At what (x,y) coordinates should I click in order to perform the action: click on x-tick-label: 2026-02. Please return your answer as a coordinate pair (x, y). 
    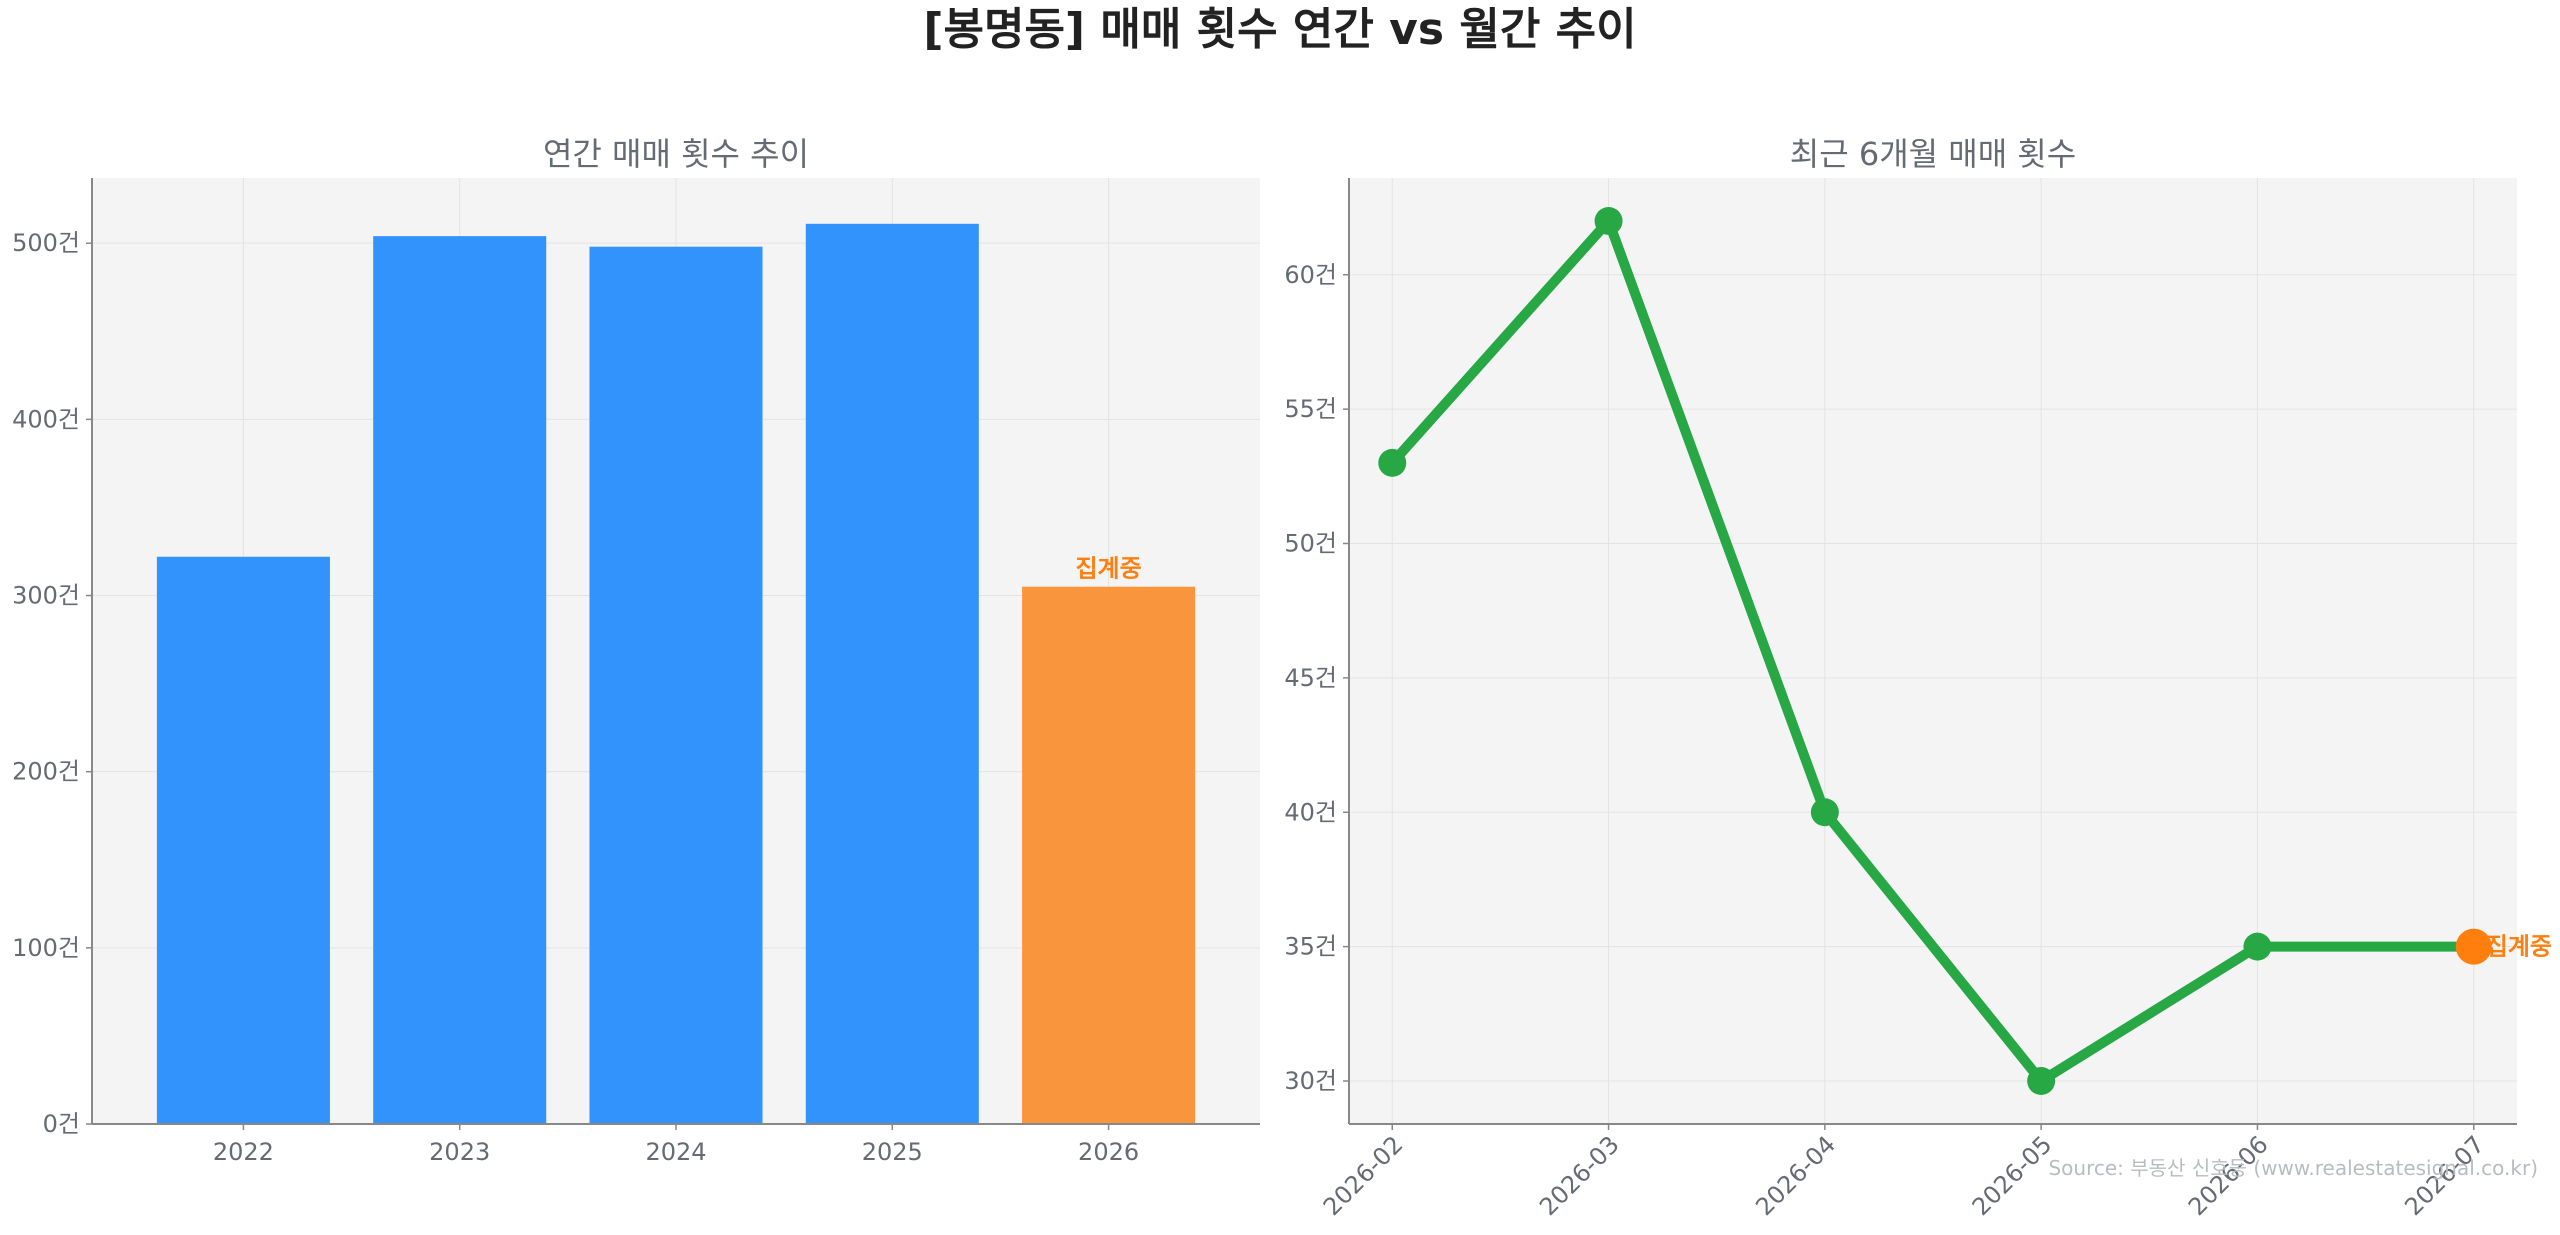
    Looking at the image, I should click on (1363, 1175).